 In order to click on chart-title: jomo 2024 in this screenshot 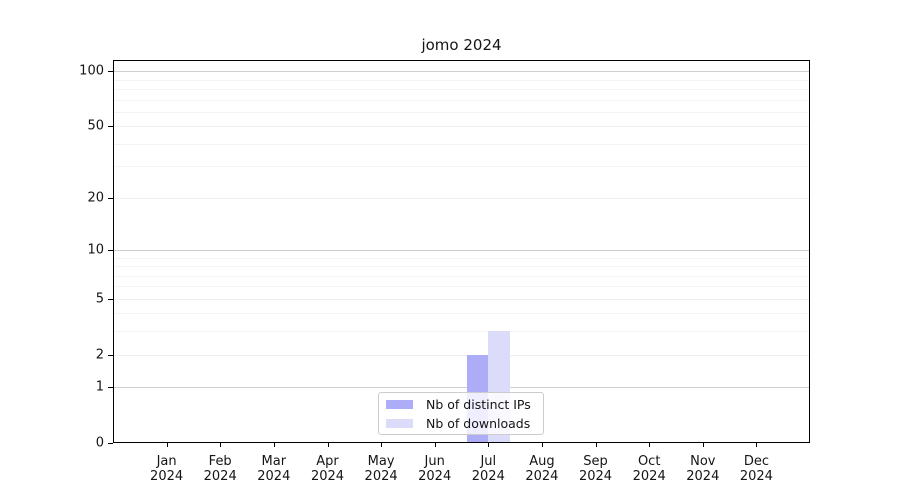, I will do `click(461, 45)`.